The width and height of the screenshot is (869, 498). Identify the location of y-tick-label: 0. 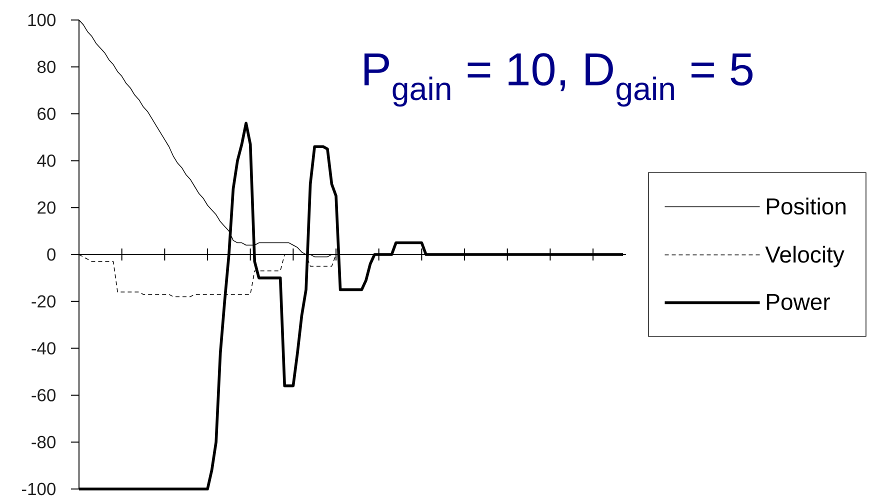
(51, 254).